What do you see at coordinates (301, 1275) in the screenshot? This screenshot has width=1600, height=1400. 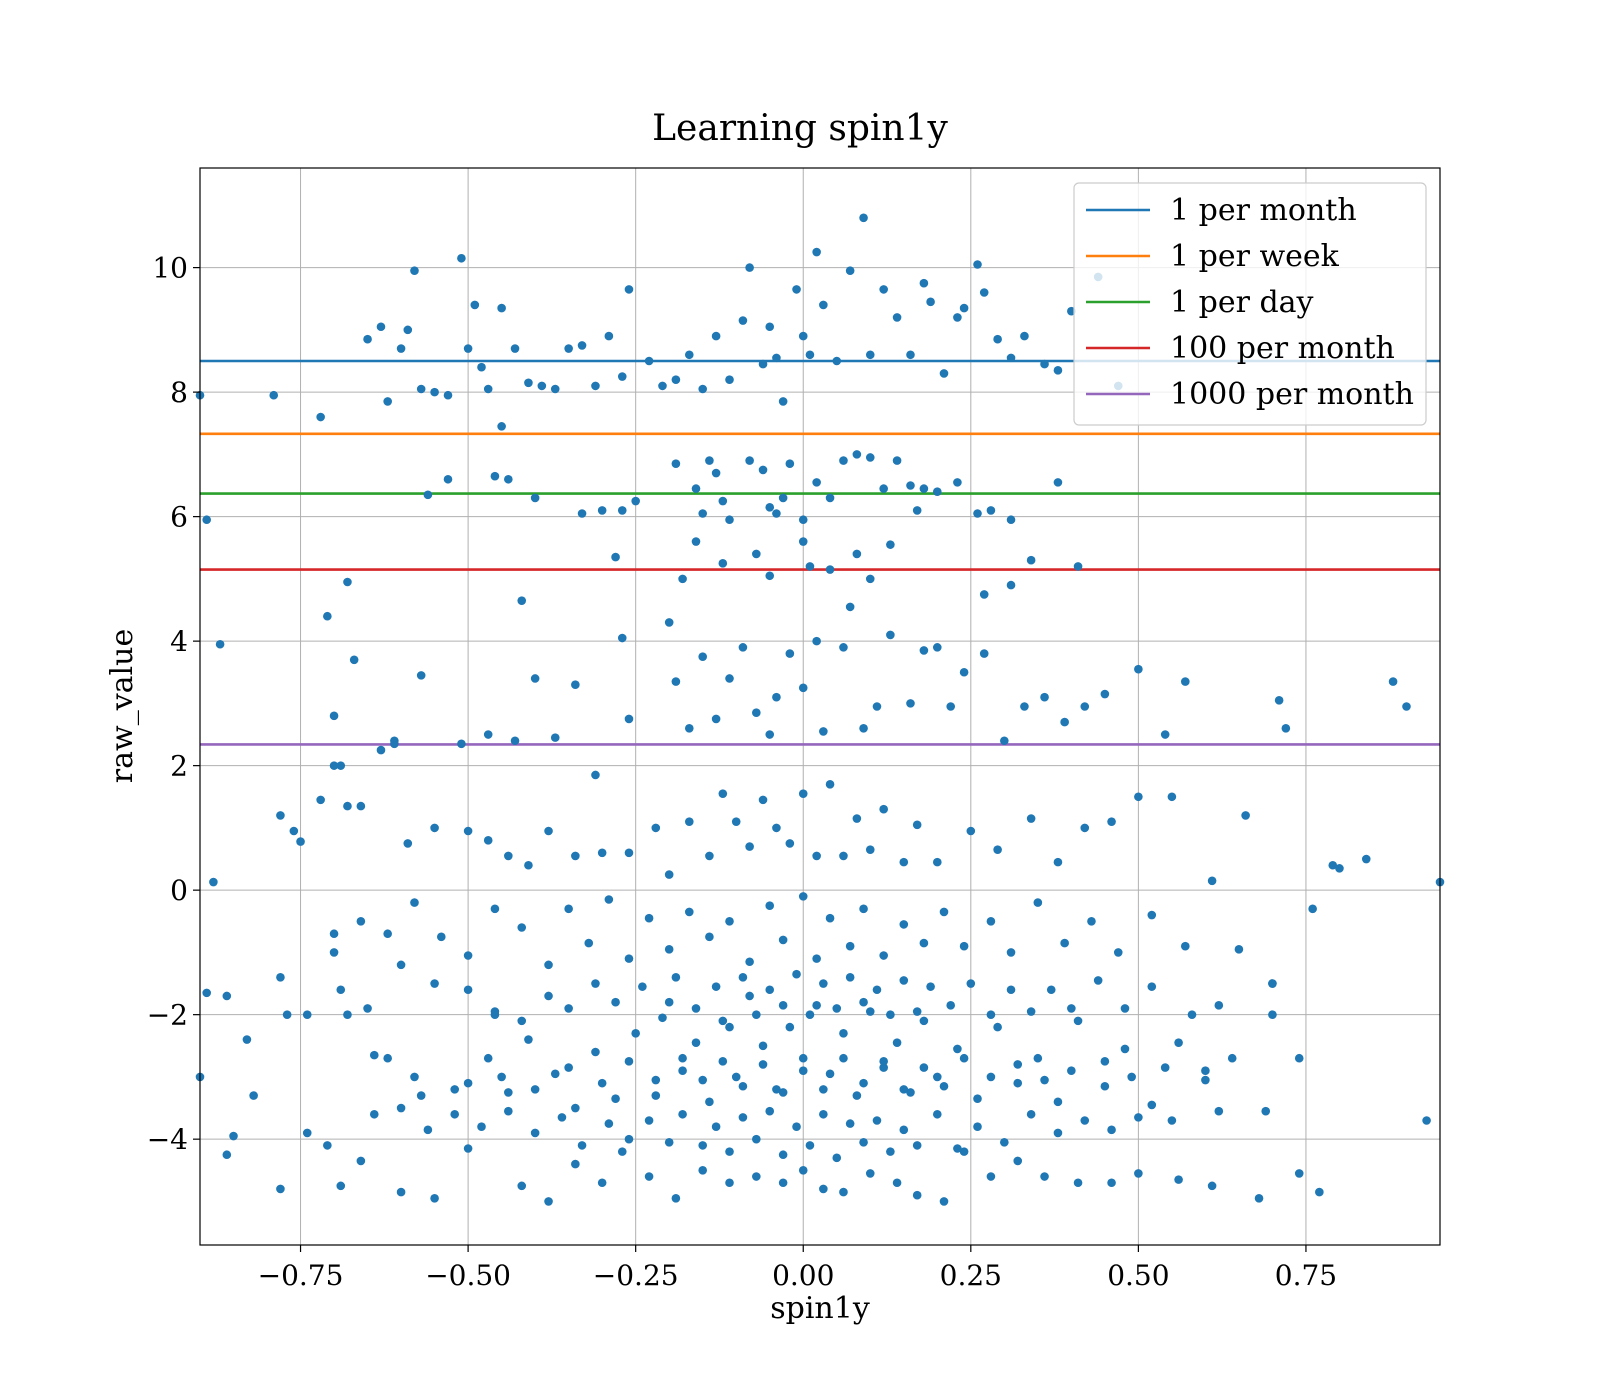 I see `x-tick-label: −0.75` at bounding box center [301, 1275].